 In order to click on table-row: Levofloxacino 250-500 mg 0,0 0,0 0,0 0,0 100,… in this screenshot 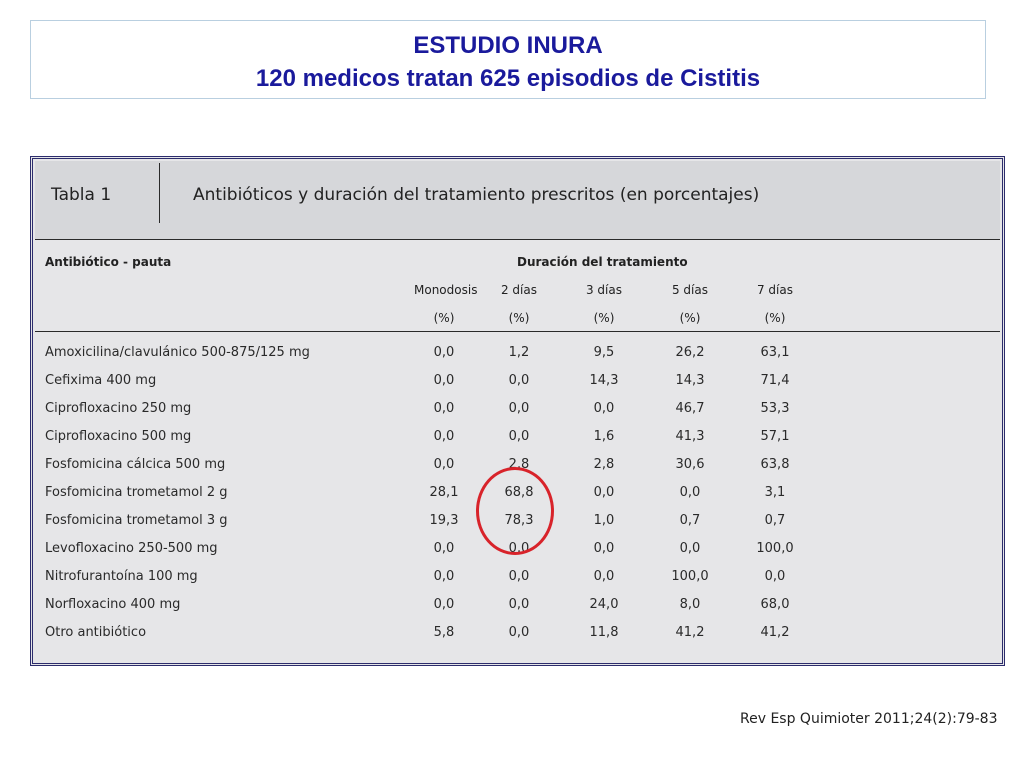, I will do `click(517, 549)`.